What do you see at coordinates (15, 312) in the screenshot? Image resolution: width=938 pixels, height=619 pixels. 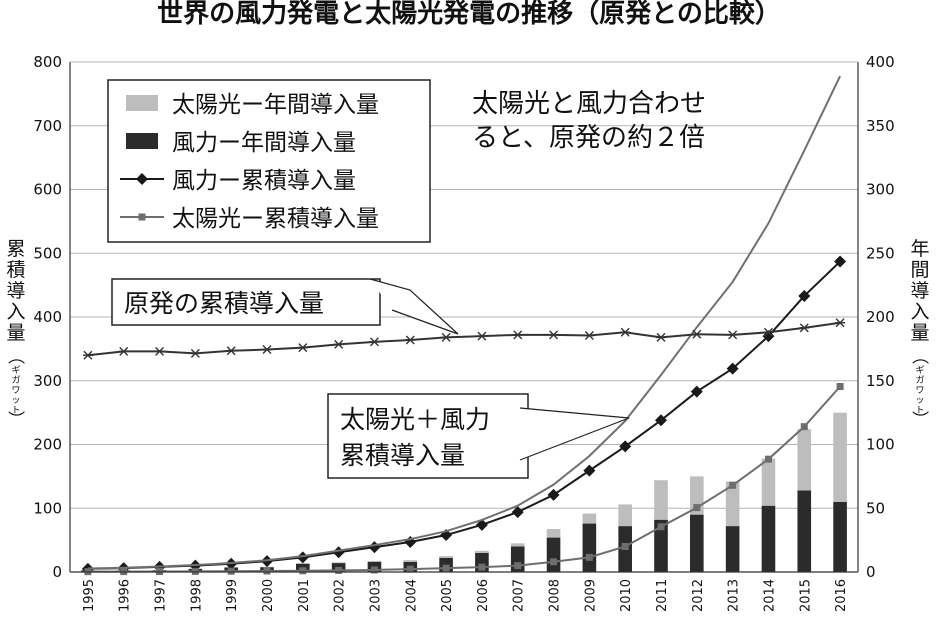 I see `axis-label-char: 入` at bounding box center [15, 312].